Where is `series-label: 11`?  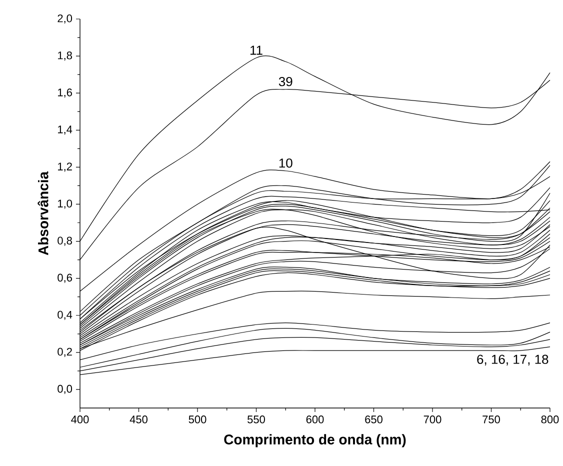 series-label: 11 is located at coordinates (256, 50).